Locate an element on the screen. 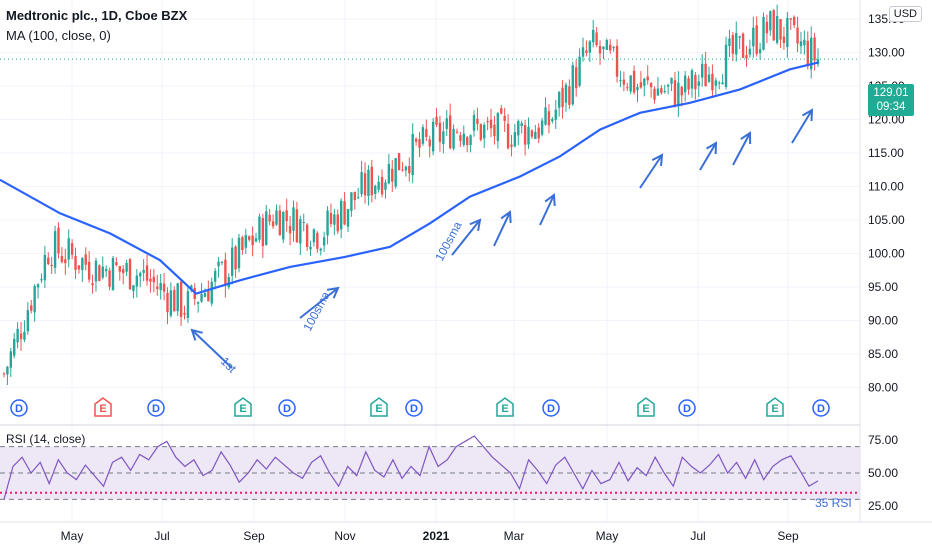 This screenshot has width=932, height=550. ma-indicator-label: MA (100, close, 0) is located at coordinates (58, 35).